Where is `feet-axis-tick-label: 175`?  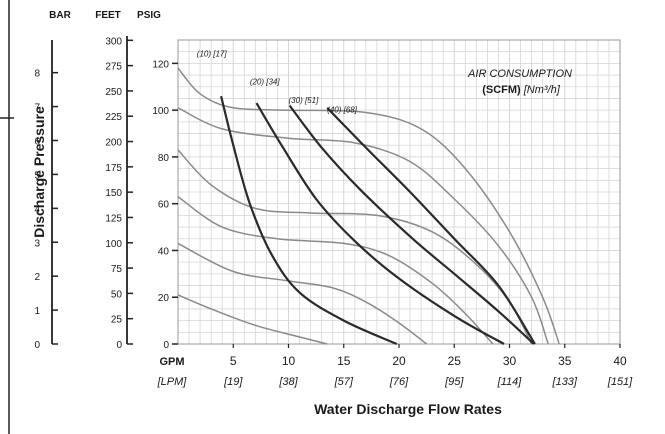 feet-axis-tick-label: 175 is located at coordinates (113, 168).